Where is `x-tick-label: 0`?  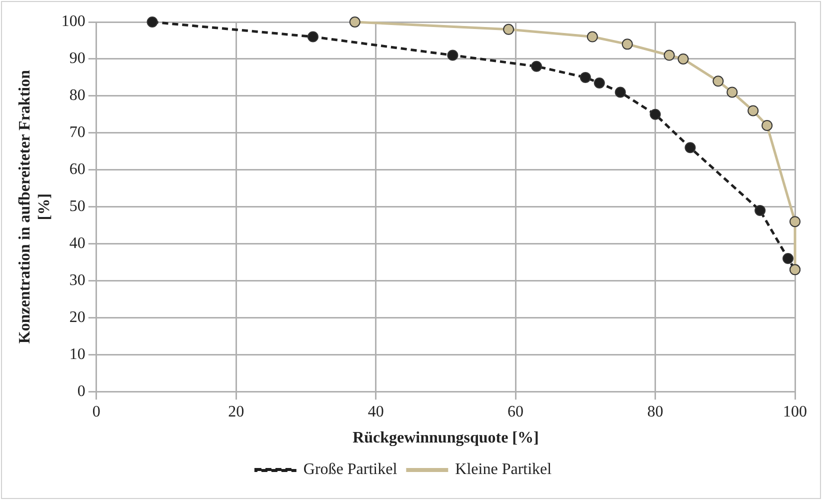 x-tick-label: 0 is located at coordinates (96, 411).